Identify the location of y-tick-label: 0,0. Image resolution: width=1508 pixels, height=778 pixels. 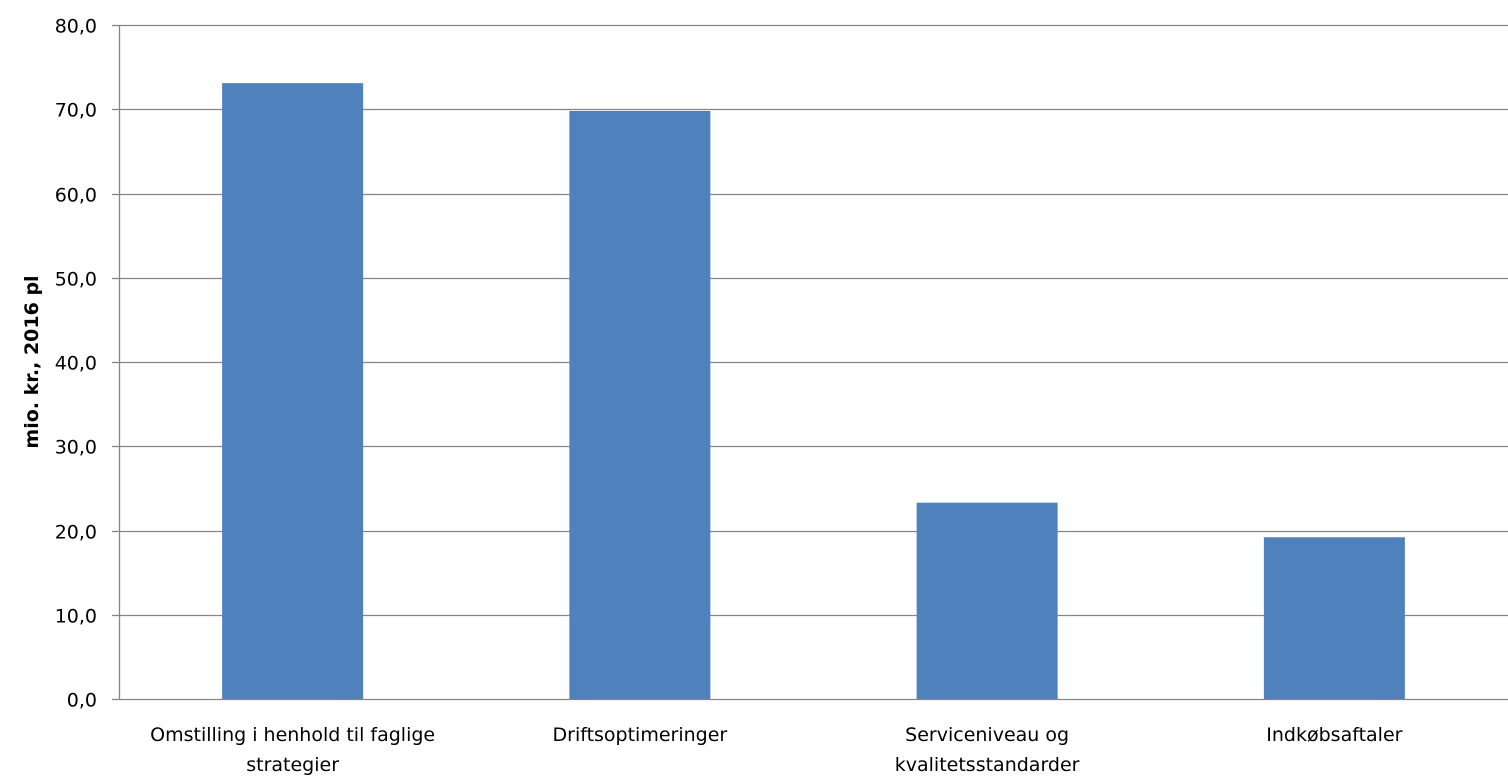
(82, 701).